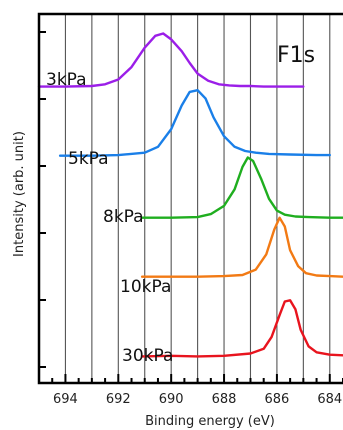 This screenshot has height=430, width=343. I want to click on y-axis-title: Intensity (arb. unit), so click(19, 194).